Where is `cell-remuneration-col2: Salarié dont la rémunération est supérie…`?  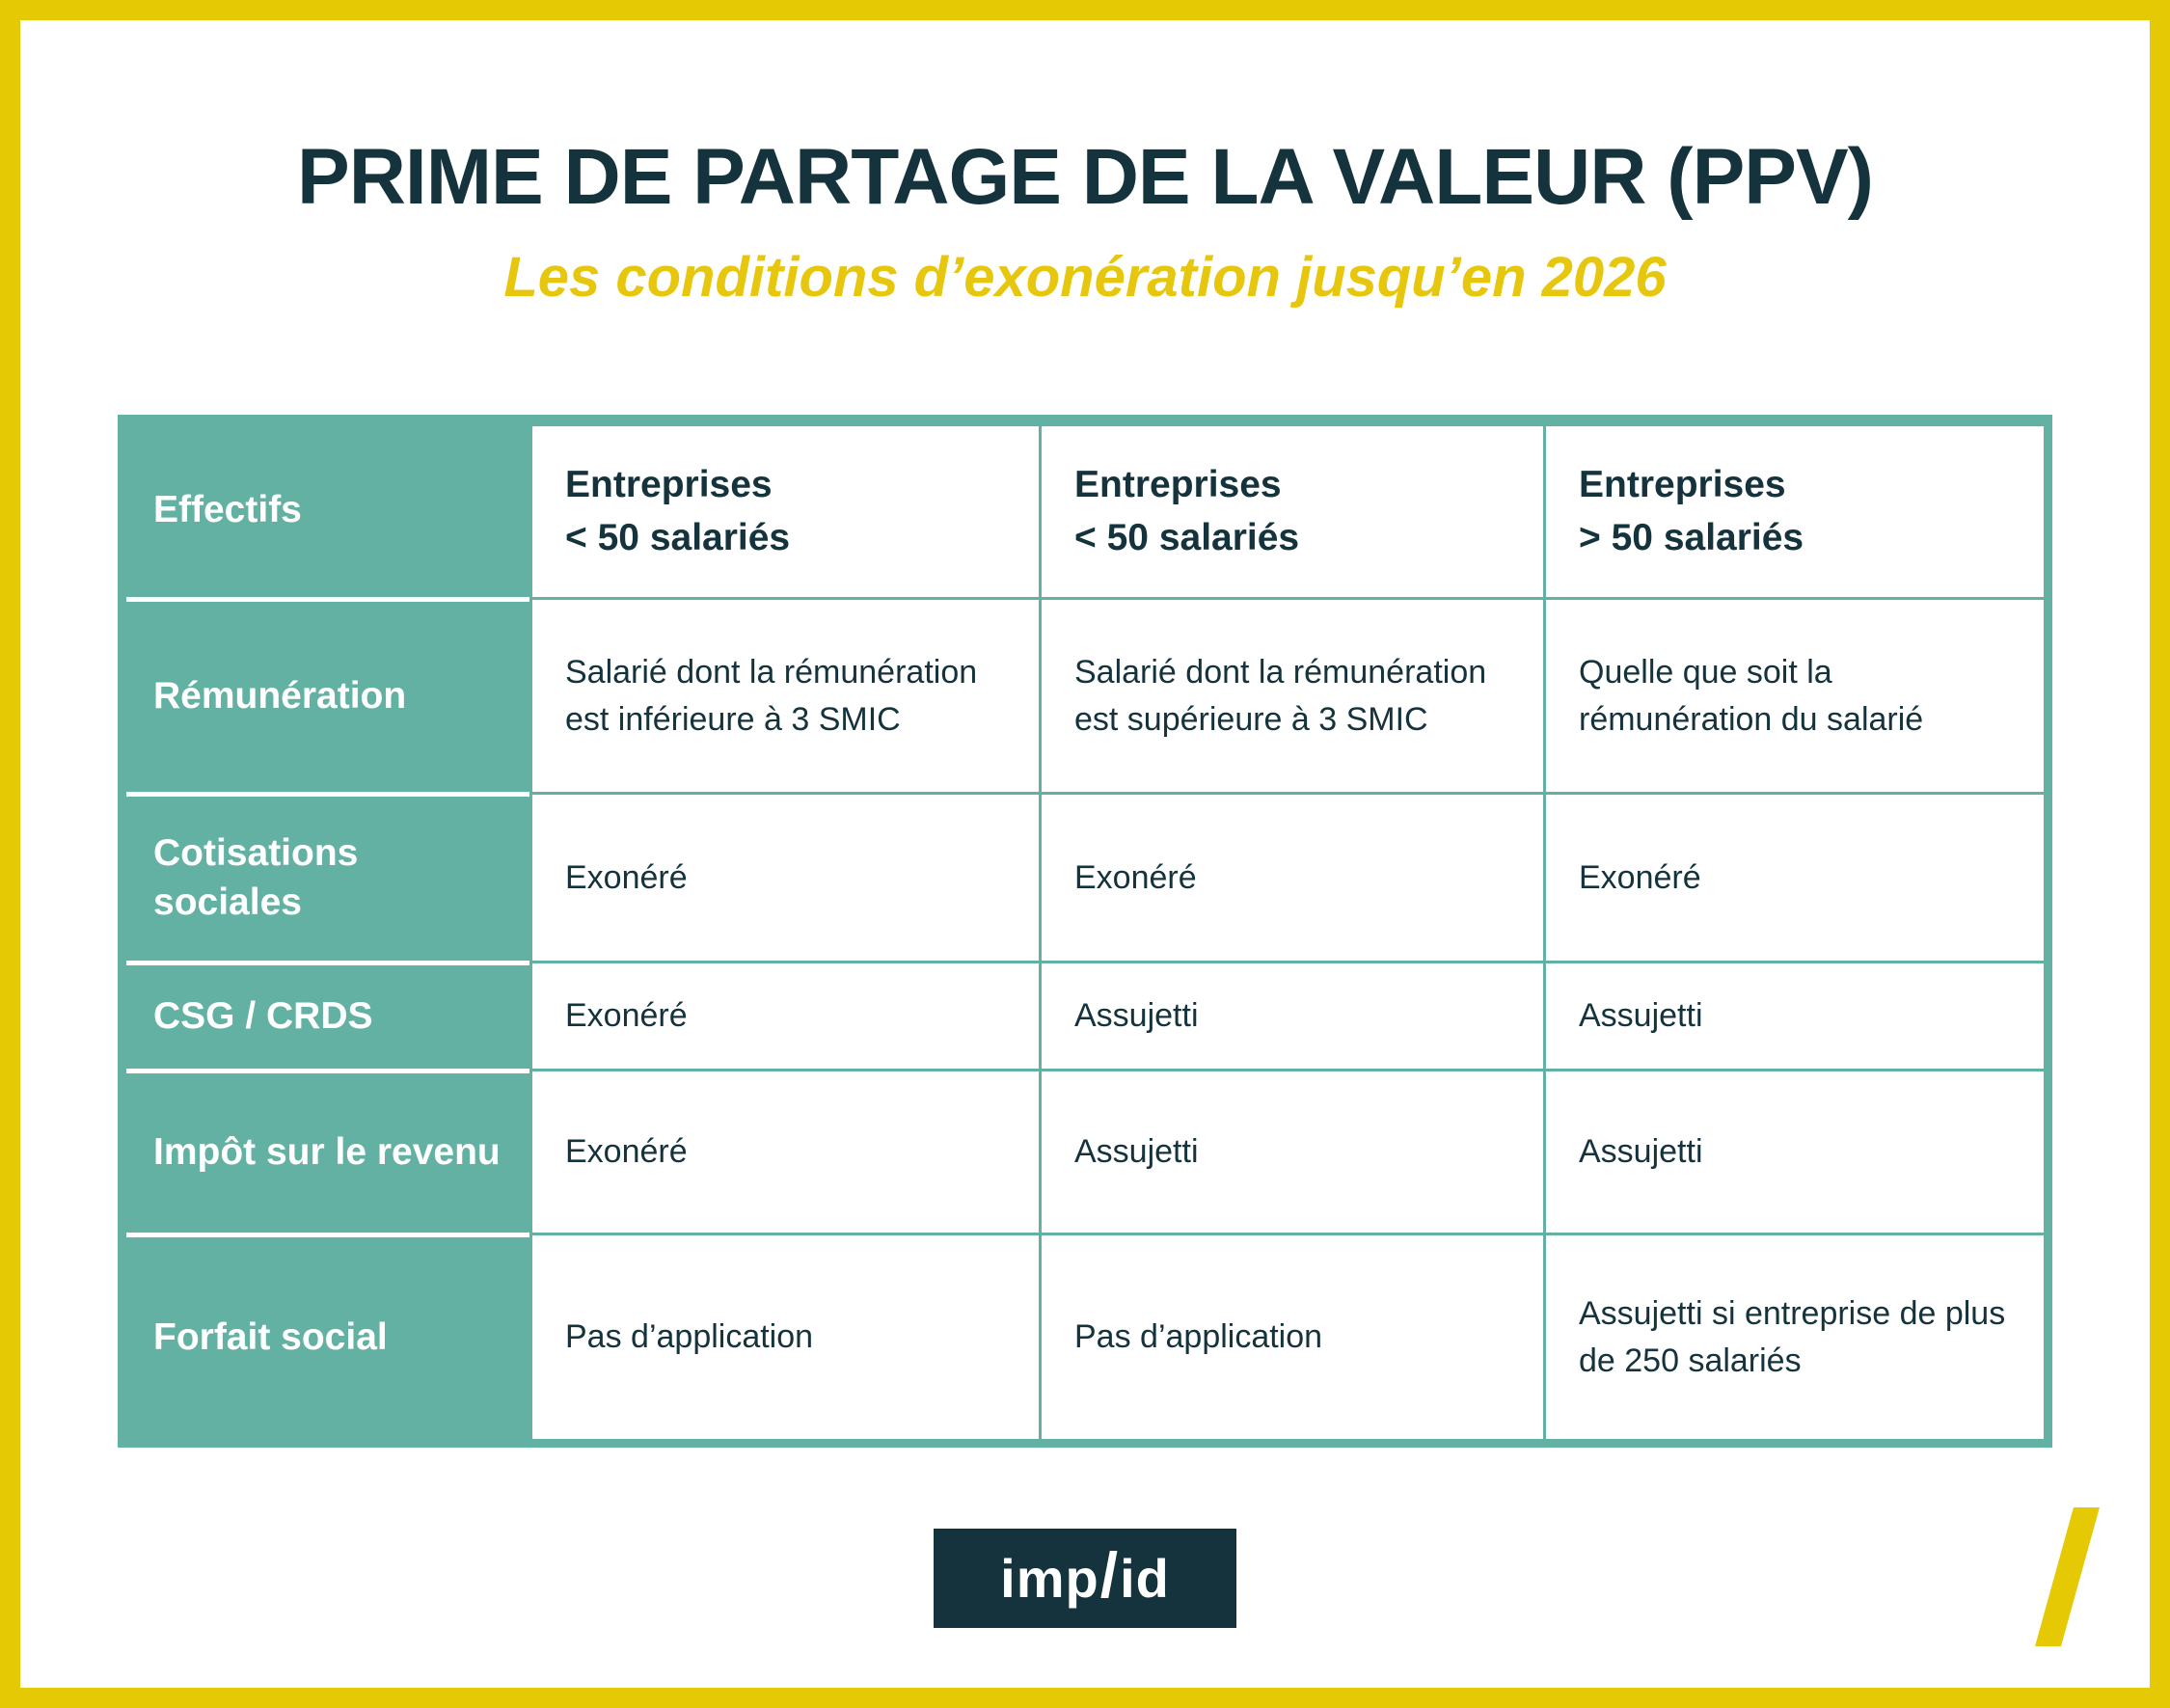
cell-remuneration-col2: Salarié dont la rémunération est supérie… is located at coordinates (1291, 694).